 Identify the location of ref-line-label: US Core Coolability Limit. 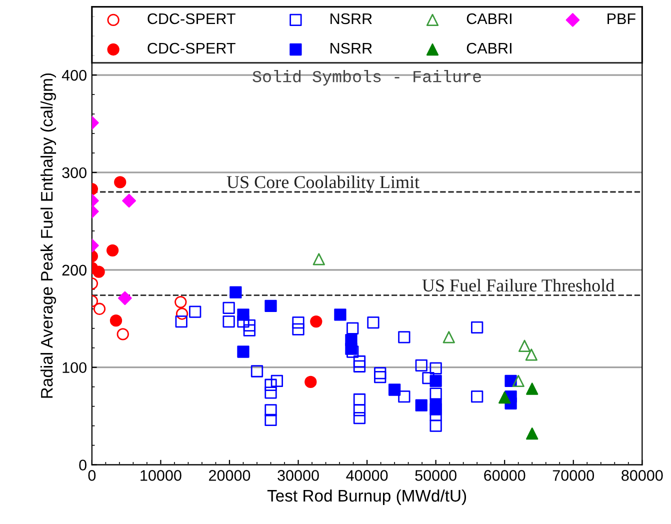
(323, 184).